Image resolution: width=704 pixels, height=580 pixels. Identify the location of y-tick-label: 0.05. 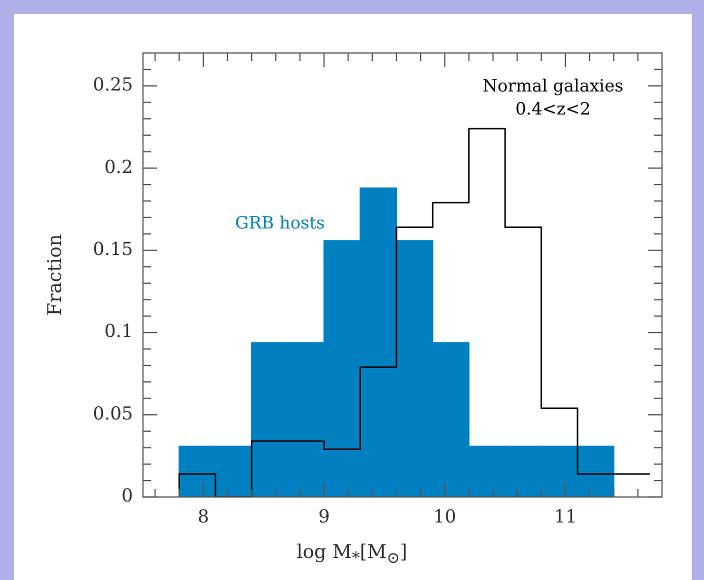
(112, 413).